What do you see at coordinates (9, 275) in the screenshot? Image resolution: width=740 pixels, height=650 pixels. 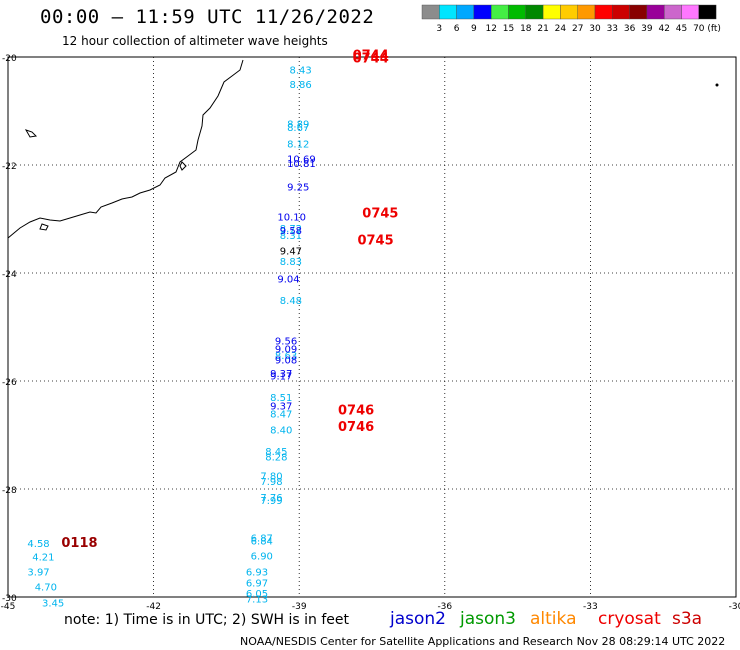 I see `y-tick-label: -24` at bounding box center [9, 275].